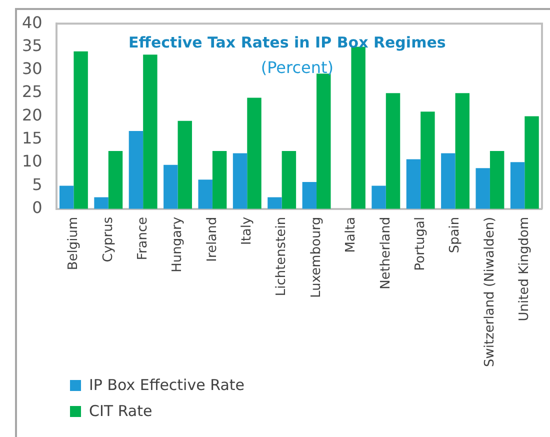 The width and height of the screenshot is (550, 437). Describe the element at coordinates (297, 67) in the screenshot. I see `text: (Percent)` at that location.